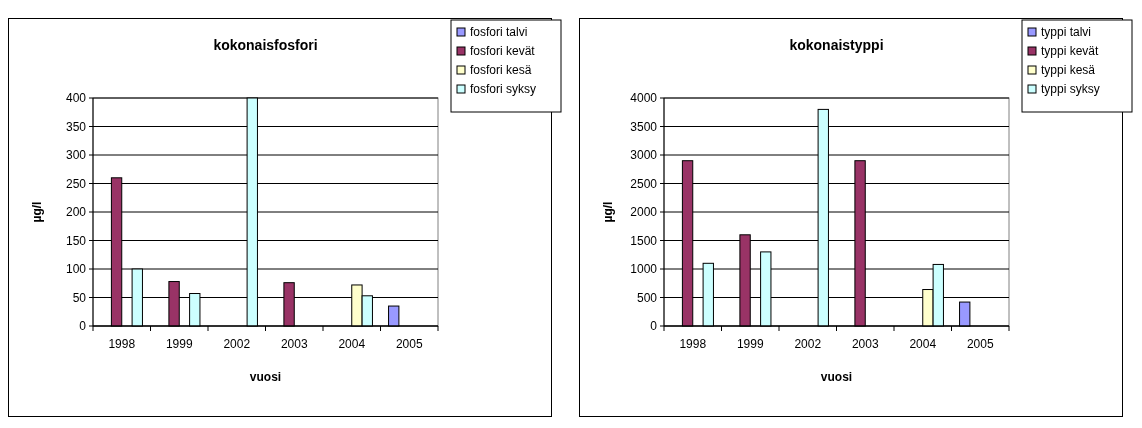  I want to click on legend-label: fosfori talvi, so click(499, 32).